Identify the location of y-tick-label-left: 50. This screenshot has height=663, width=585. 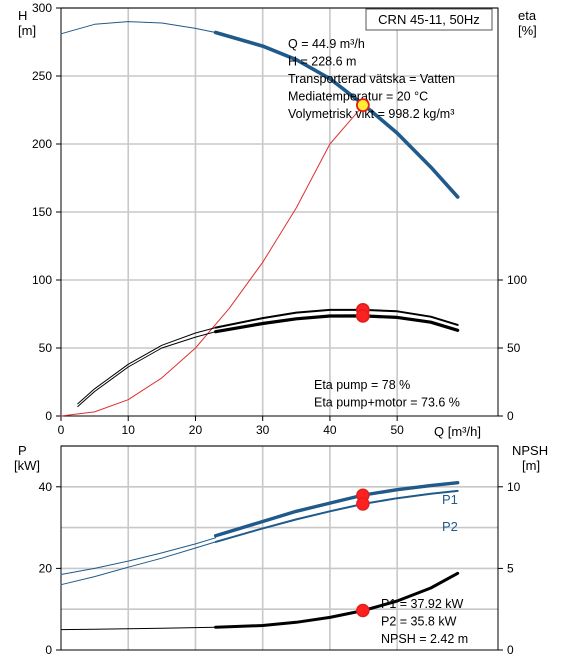
(46, 348).